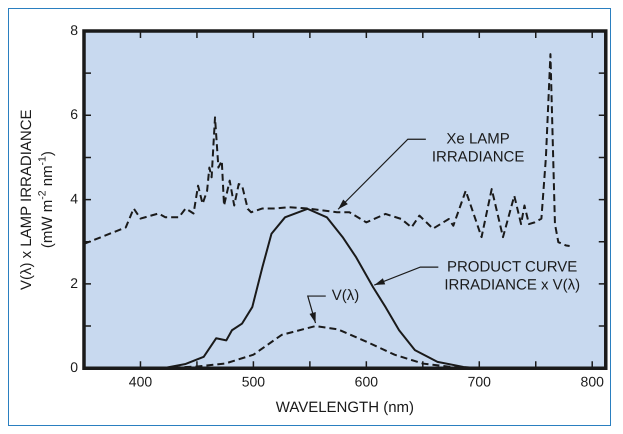 Image resolution: width=623 pixels, height=434 pixels. Describe the element at coordinates (74, 198) in the screenshot. I see `y-tick-label: 4` at that location.